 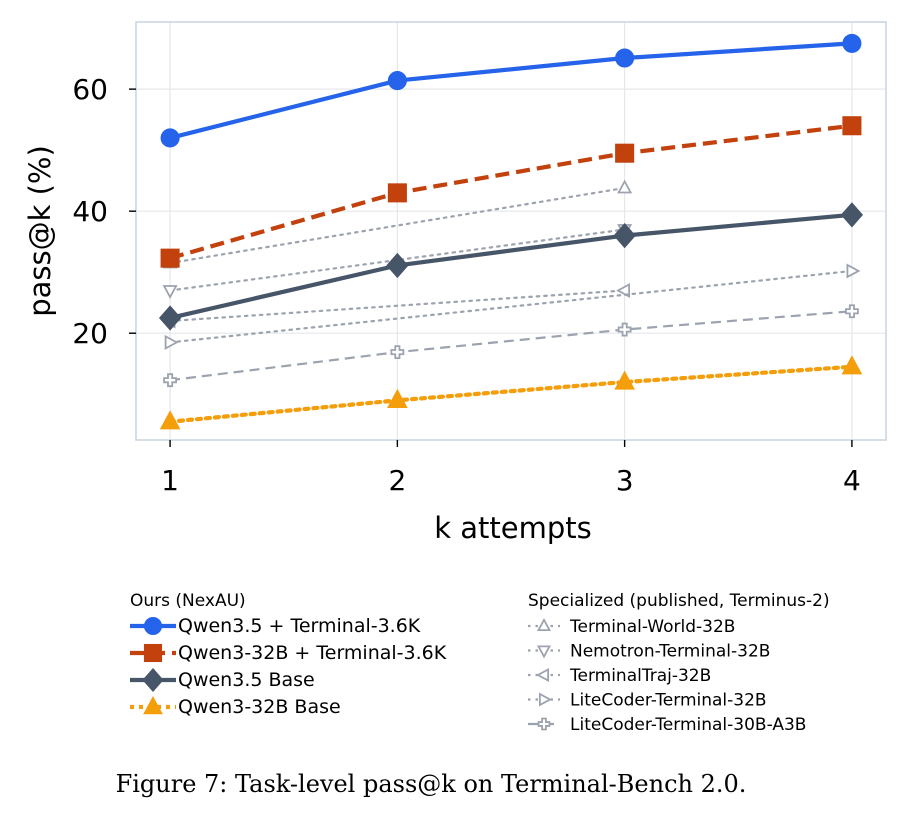 I want to click on legend-title: Specialized (published, Terminus-2), so click(x=679, y=601).